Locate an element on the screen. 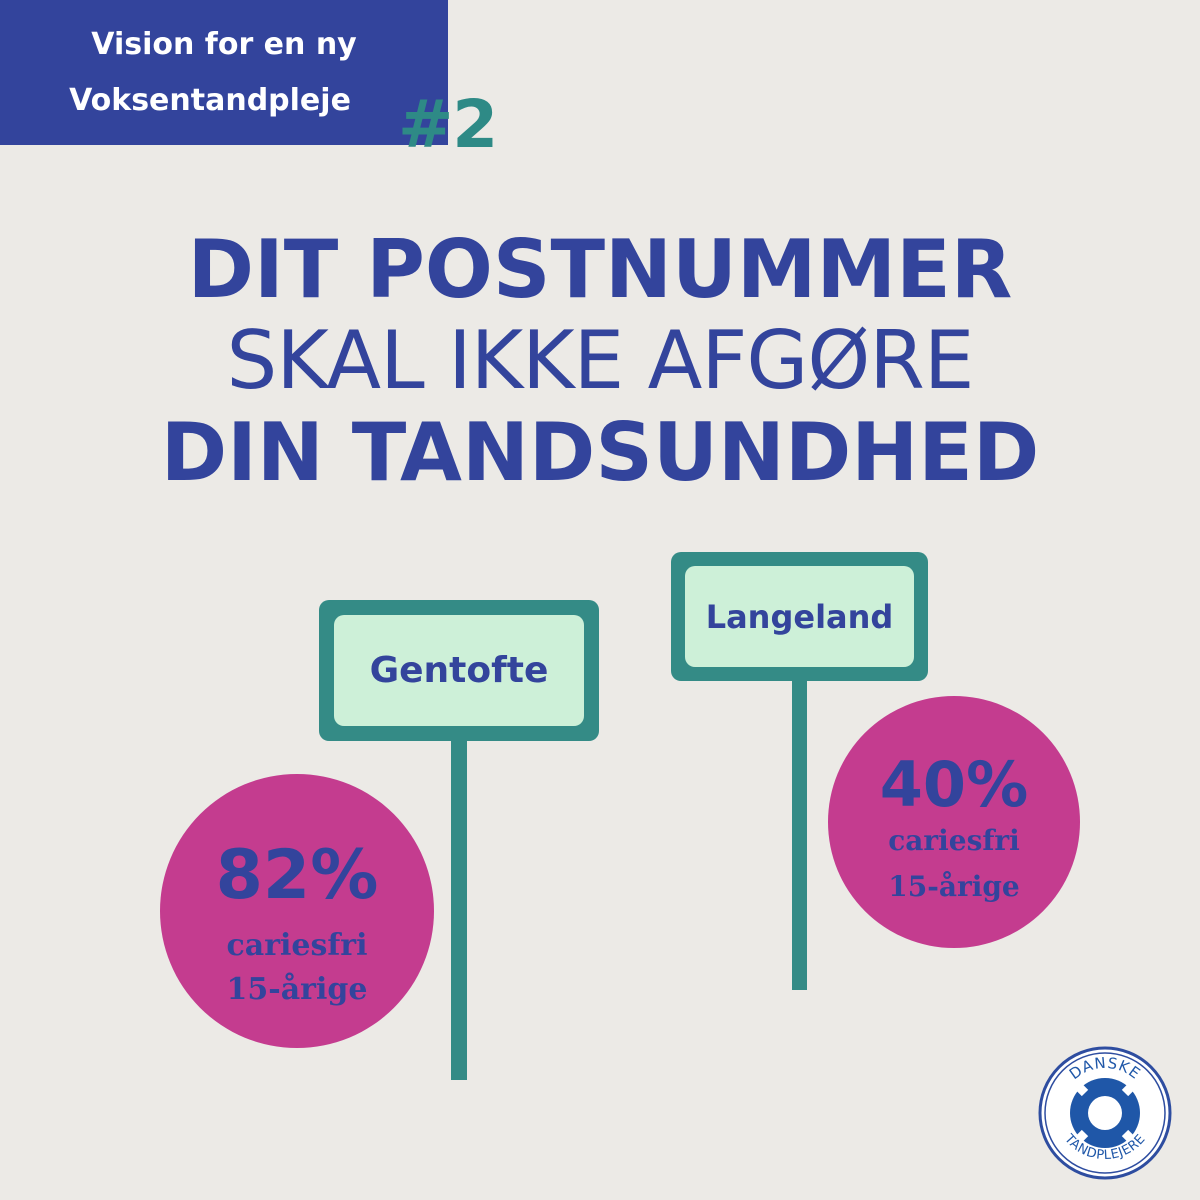 The image size is (1200, 1200). gentofte-caption-line-2: 15-årige is located at coordinates (297, 989).